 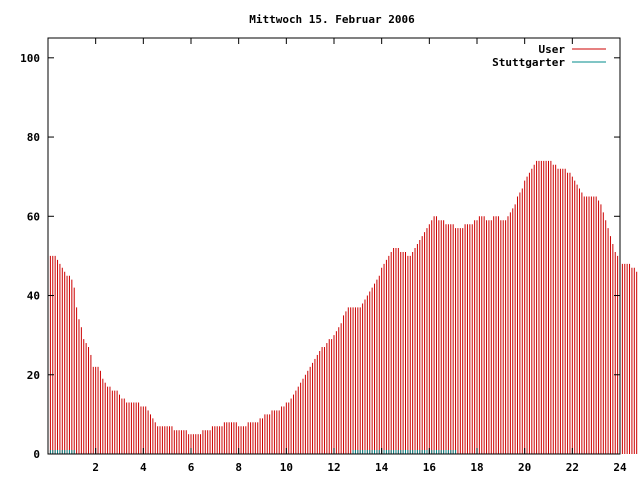 I want to click on y-tick-label: 0, so click(x=36, y=454).